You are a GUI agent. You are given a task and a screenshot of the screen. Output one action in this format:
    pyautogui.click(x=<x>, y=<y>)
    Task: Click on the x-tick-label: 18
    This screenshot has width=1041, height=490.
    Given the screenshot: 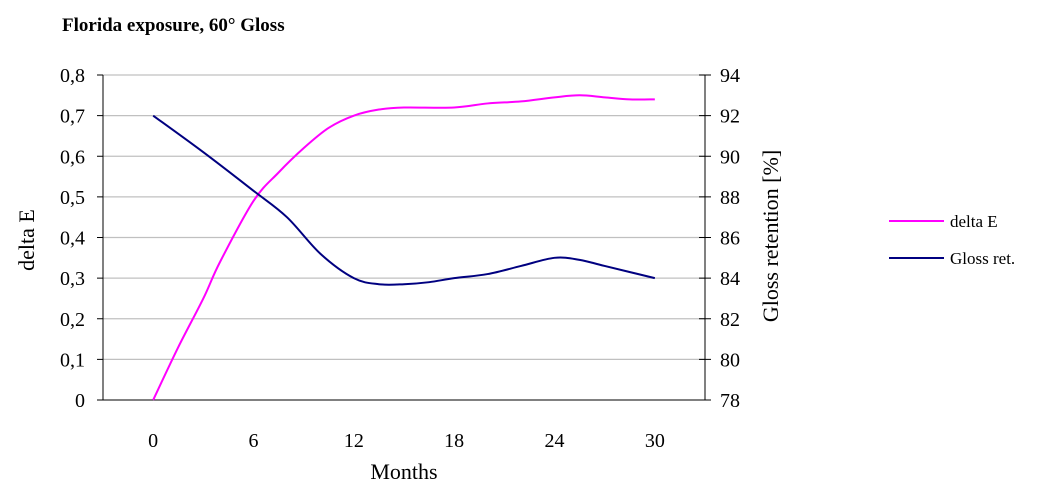 What is the action you would take?
    pyautogui.click(x=454, y=441)
    